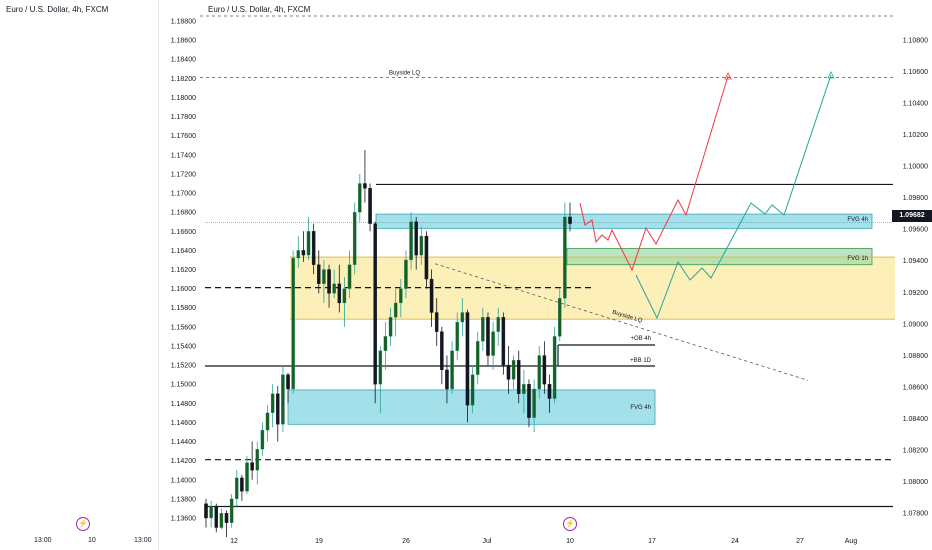 The height and width of the screenshot is (550, 932). I want to click on left-axis-tick: 1.17400, so click(183, 155).